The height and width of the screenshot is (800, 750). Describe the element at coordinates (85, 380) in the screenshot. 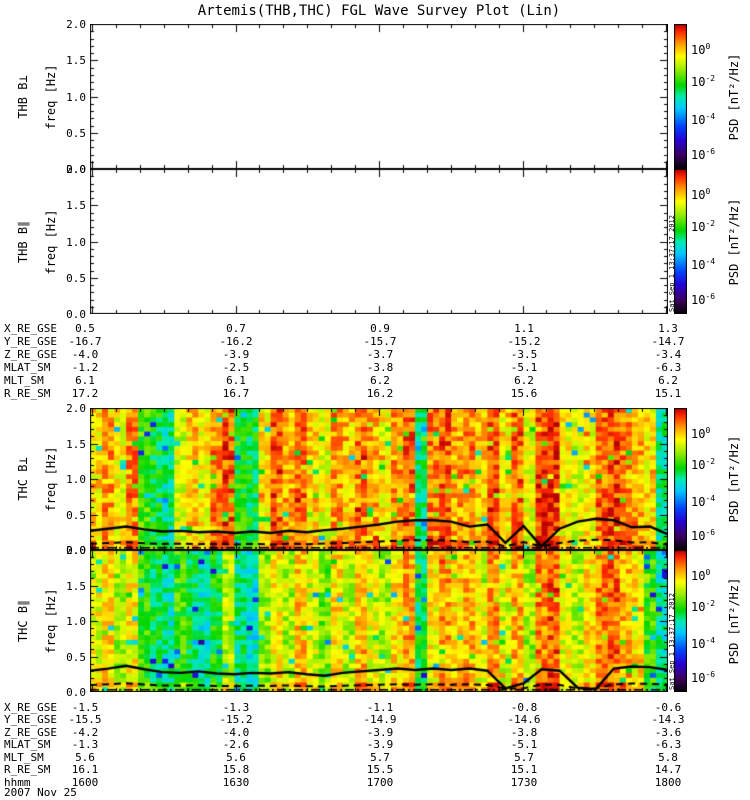

I see `eph-mid-MLT_SM-col0: 6.1` at that location.